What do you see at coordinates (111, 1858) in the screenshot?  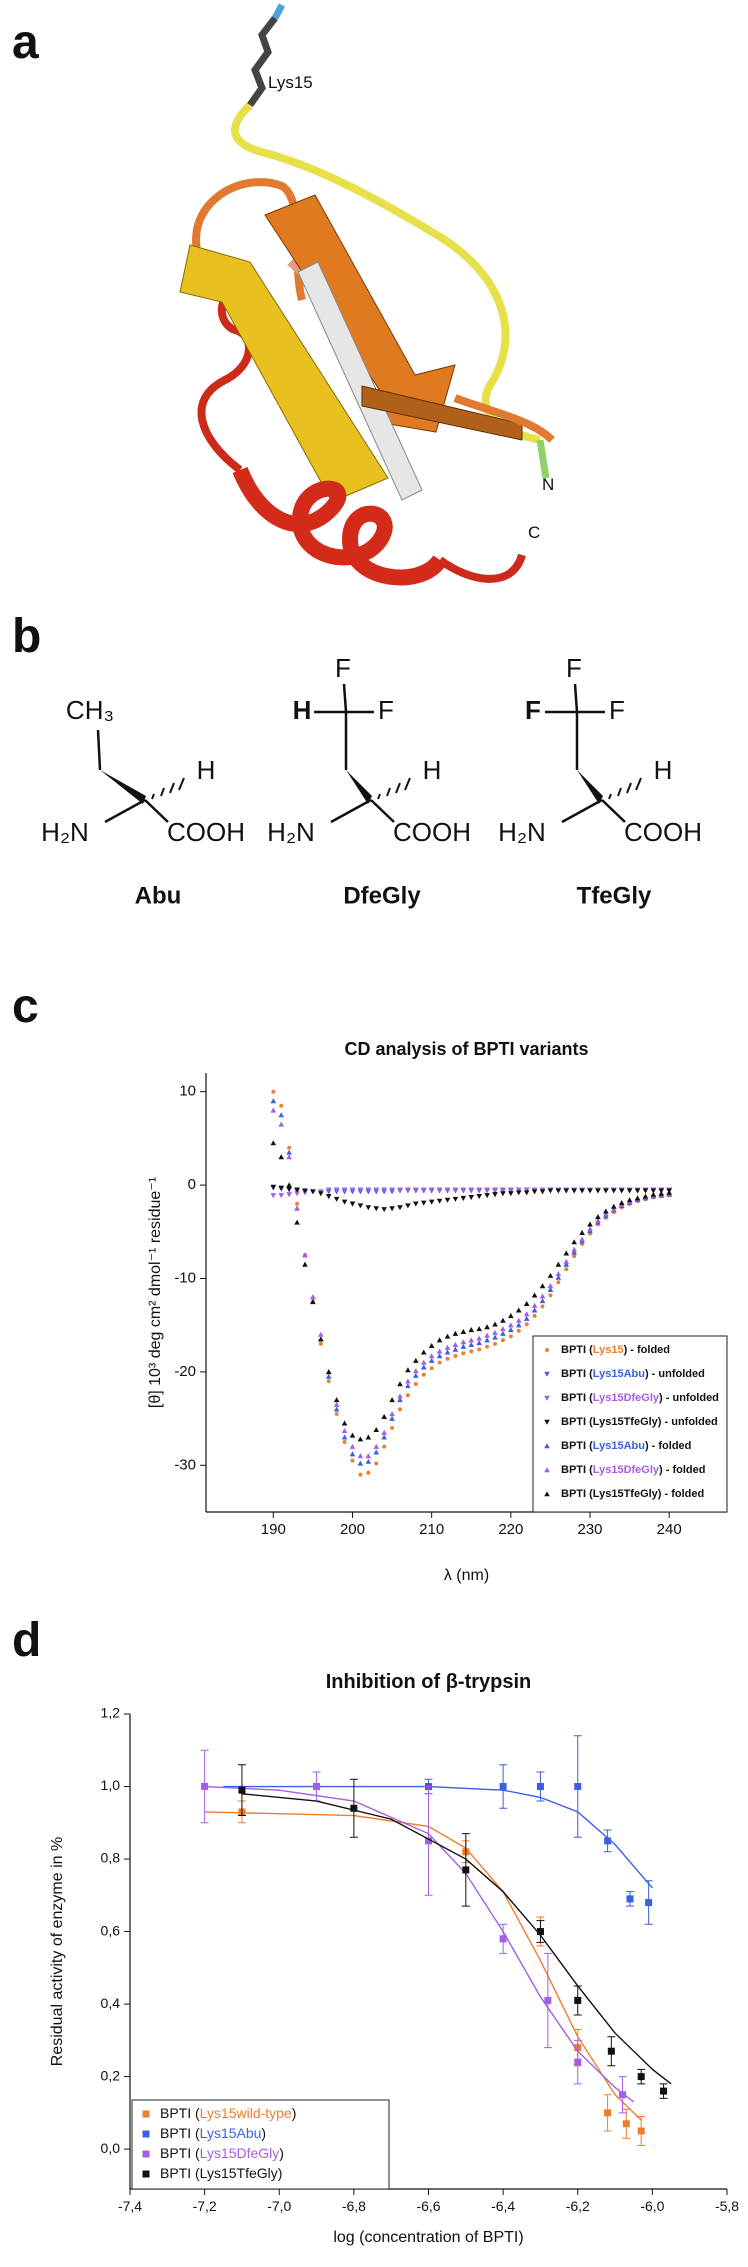 I see `y-tick-label: 0,8` at bounding box center [111, 1858].